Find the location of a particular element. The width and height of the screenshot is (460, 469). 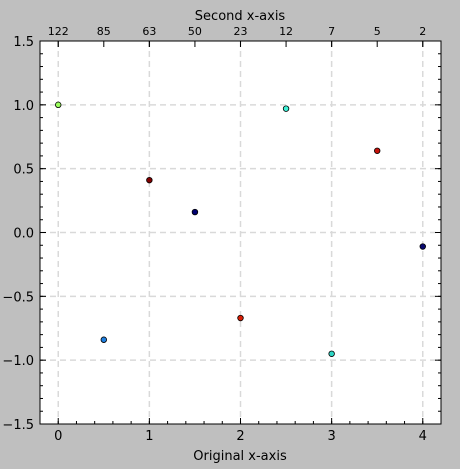

x2-tick-label: 5 is located at coordinates (377, 31).